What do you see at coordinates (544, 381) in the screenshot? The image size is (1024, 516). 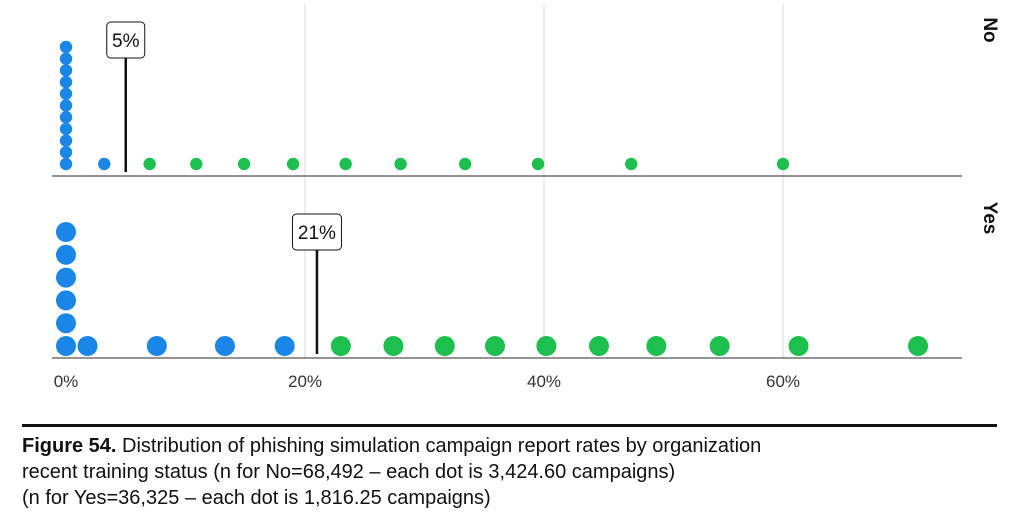 I see `x-tick-label: 40%` at bounding box center [544, 381].